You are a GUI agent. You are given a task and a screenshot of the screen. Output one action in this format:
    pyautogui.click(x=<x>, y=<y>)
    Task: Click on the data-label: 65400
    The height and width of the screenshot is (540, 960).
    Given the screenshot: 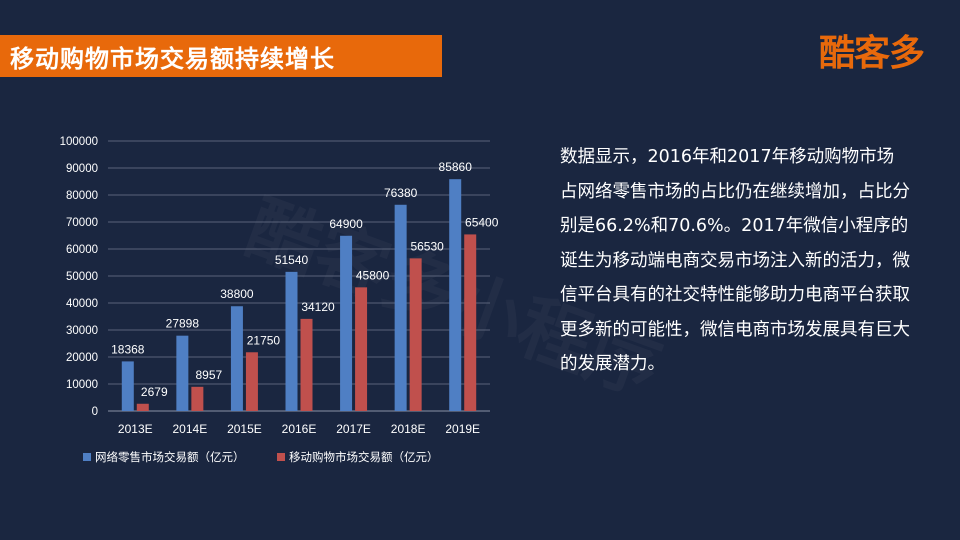 What is the action you would take?
    pyautogui.click(x=482, y=222)
    